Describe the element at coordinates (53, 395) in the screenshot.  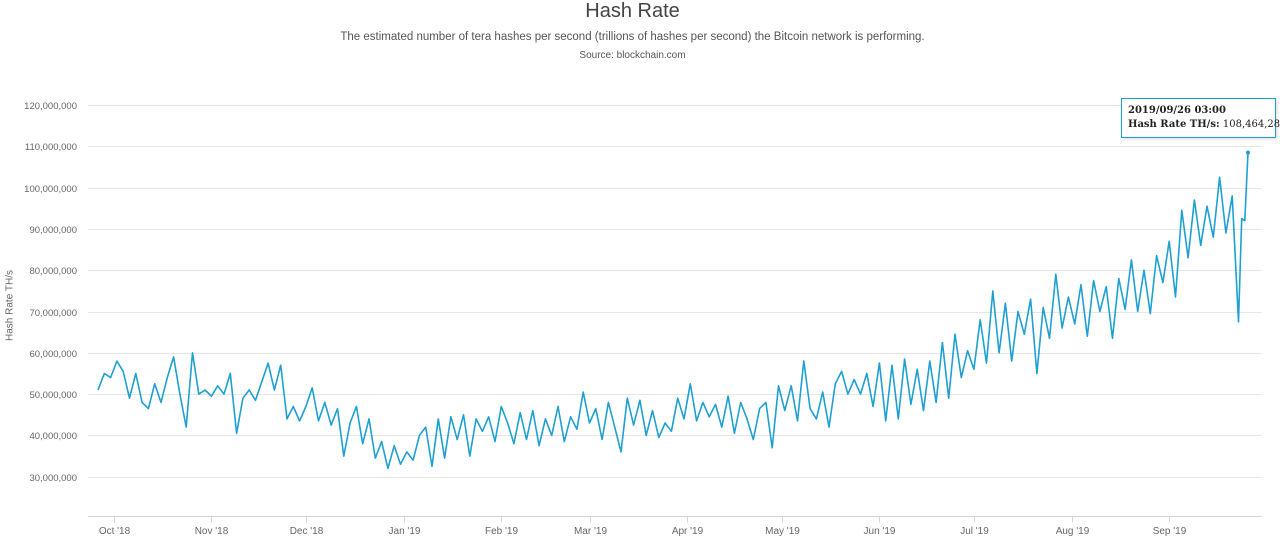
I see `y-tick-label: 50,000,000` at that location.